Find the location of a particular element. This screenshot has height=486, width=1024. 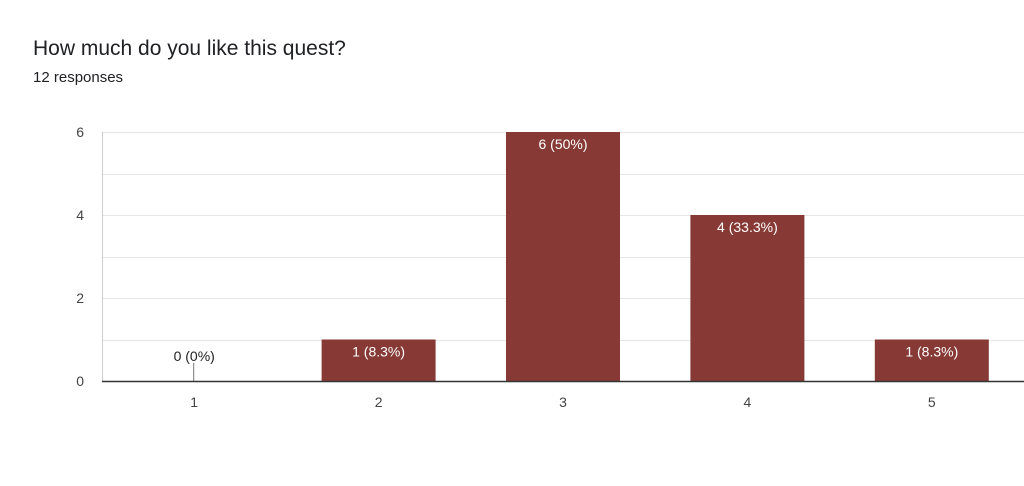

x-tick-label: 5 is located at coordinates (932, 402).